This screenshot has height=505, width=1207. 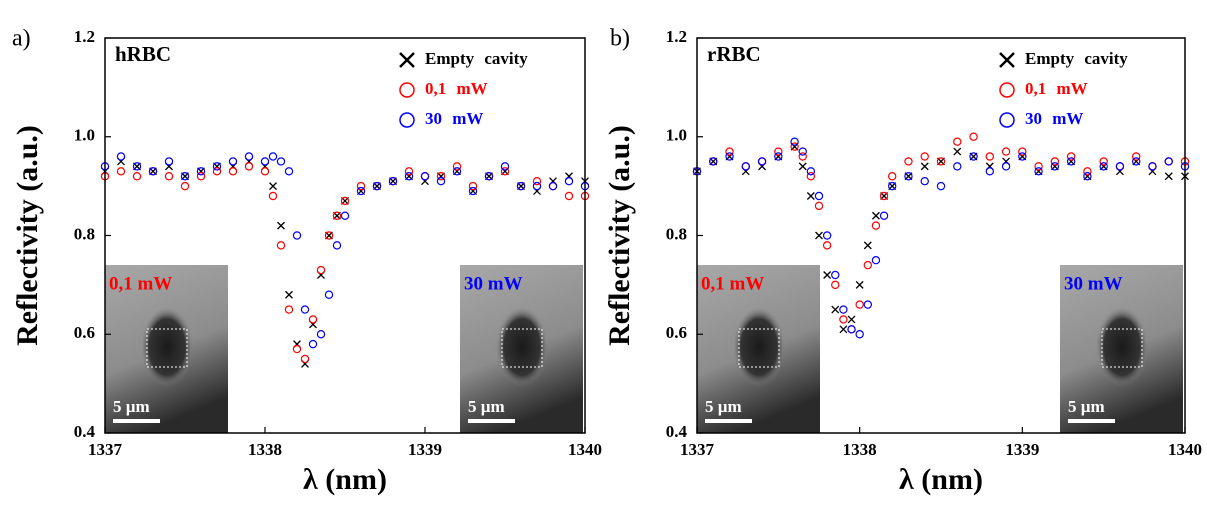 What do you see at coordinates (941, 479) in the screenshot?
I see `x-axis-label: λ (nm)` at bounding box center [941, 479].